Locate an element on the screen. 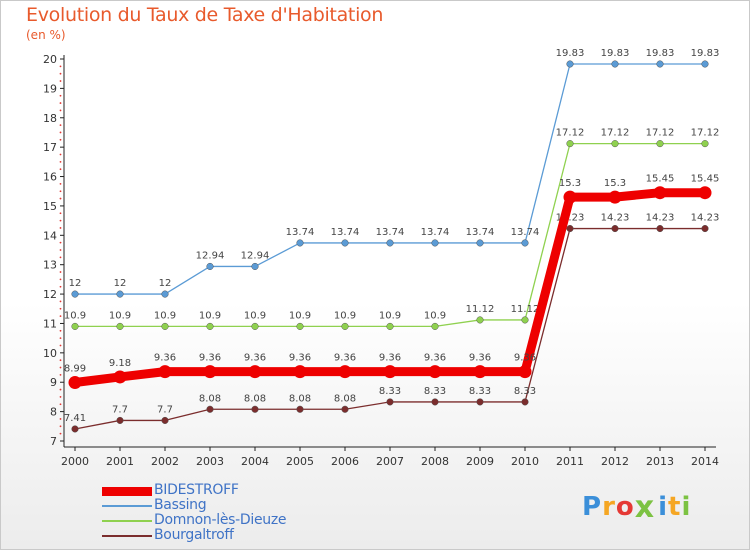 Image resolution: width=750 pixels, height=550 pixels. x-tick-label: 2006 is located at coordinates (345, 461).